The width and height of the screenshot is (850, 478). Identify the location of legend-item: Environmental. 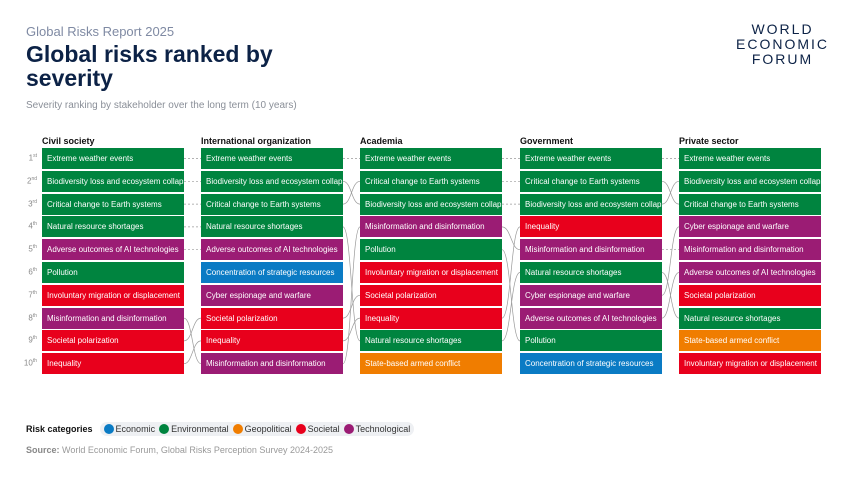
(194, 429).